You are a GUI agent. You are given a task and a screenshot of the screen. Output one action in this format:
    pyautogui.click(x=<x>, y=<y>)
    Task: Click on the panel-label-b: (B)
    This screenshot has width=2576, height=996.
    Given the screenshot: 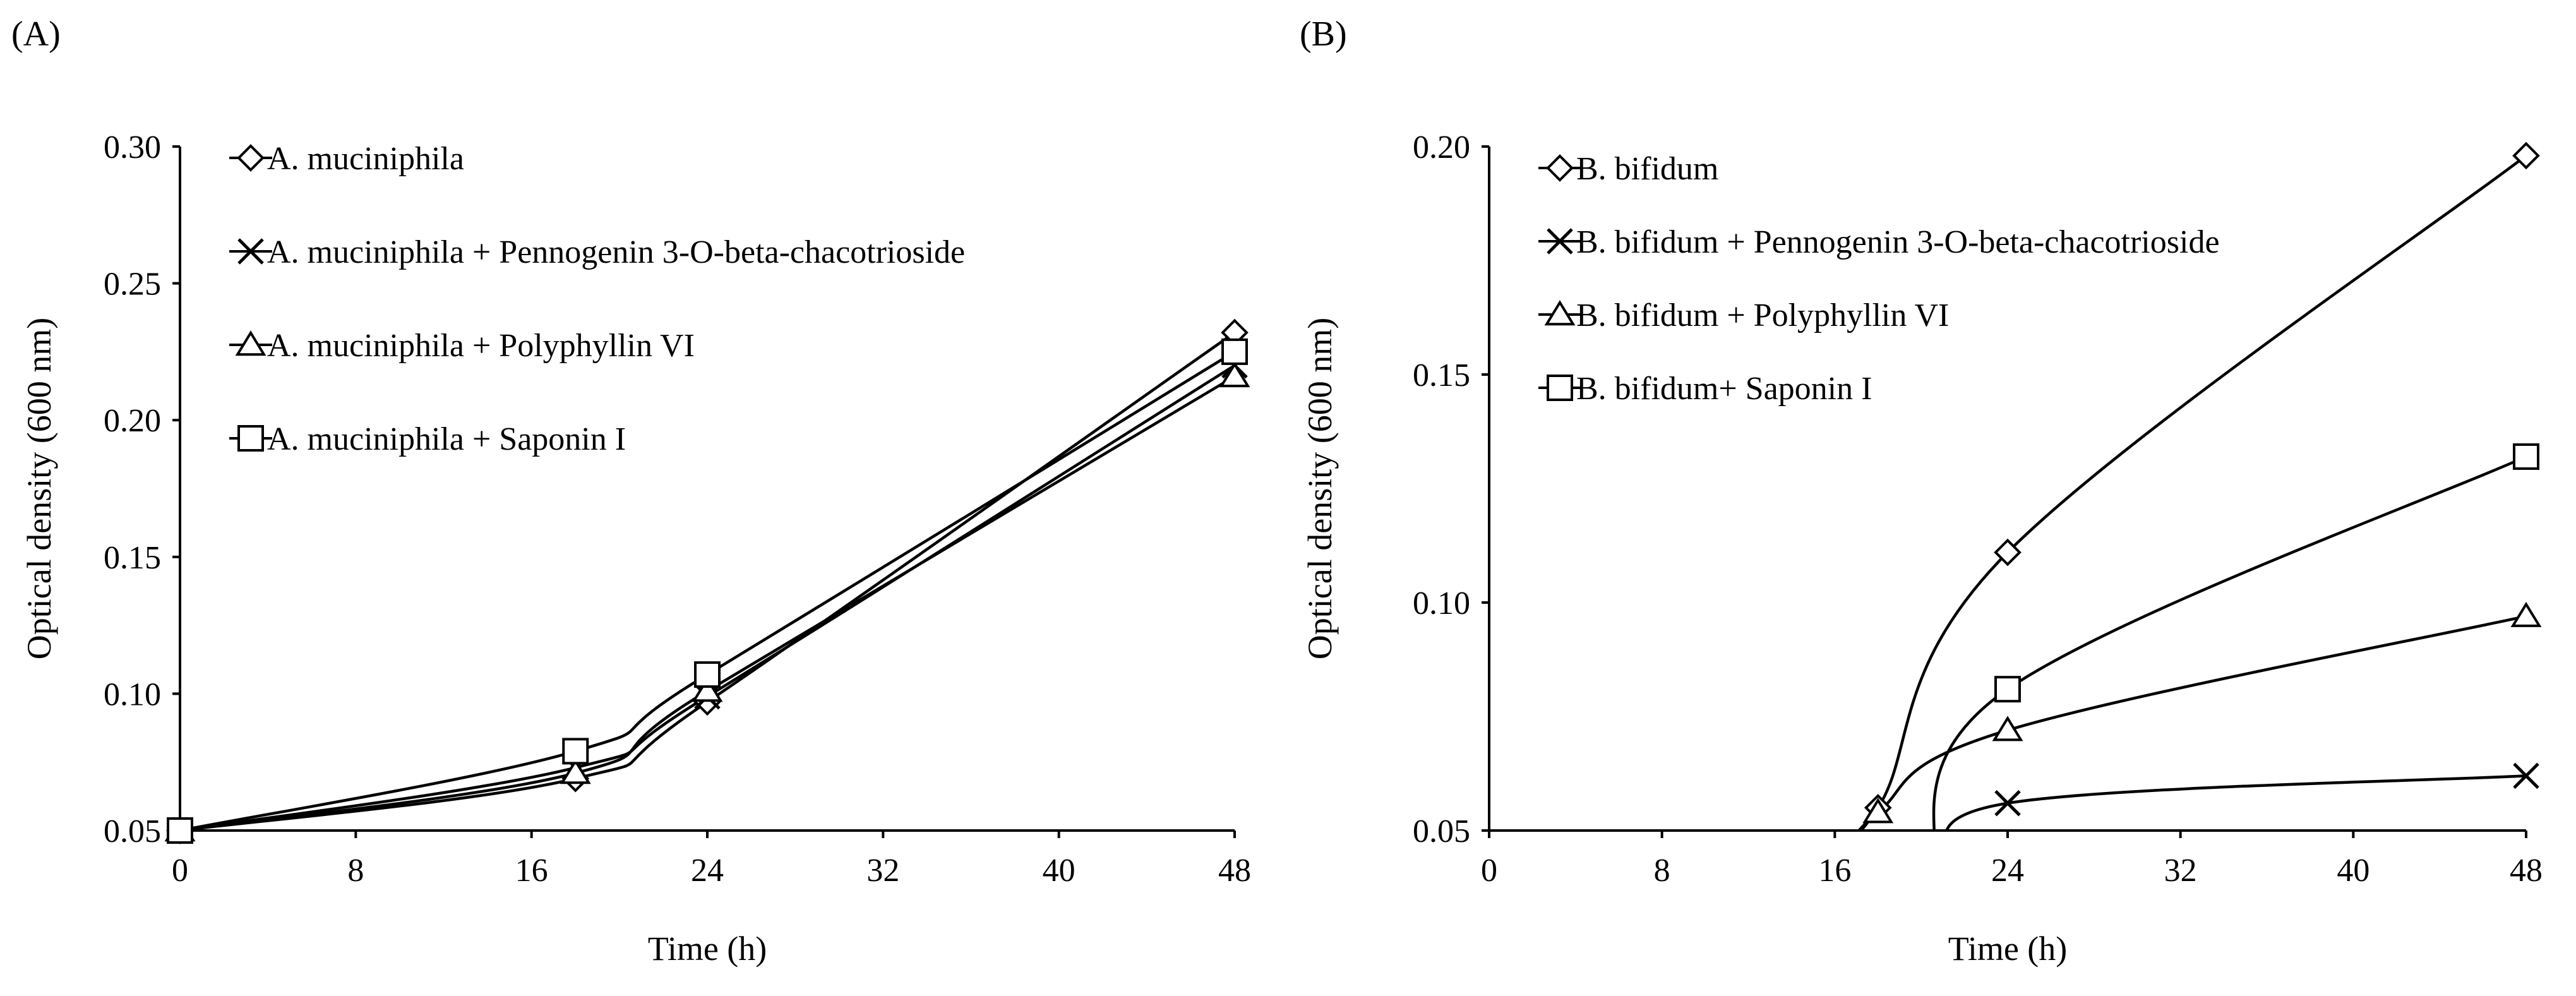 What is the action you would take?
    pyautogui.click(x=1323, y=34)
    